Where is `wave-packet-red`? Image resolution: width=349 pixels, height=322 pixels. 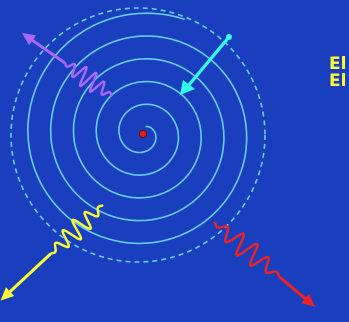 wave-packet-red is located at coordinates (264, 264).